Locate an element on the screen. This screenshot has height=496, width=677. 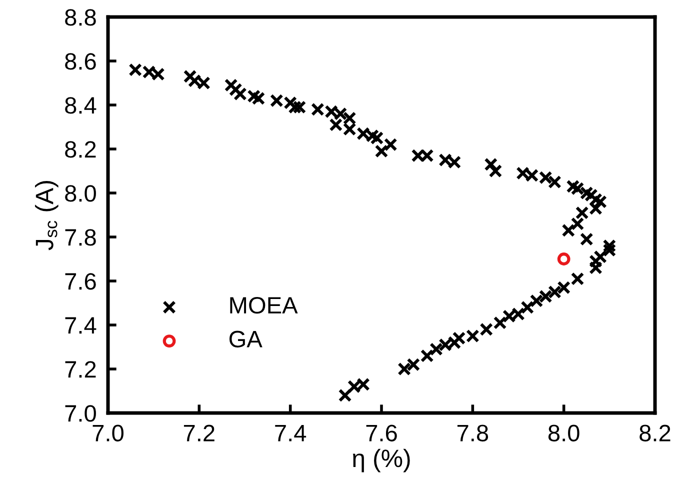
y-tick-label: 7.0 is located at coordinates (80, 413).